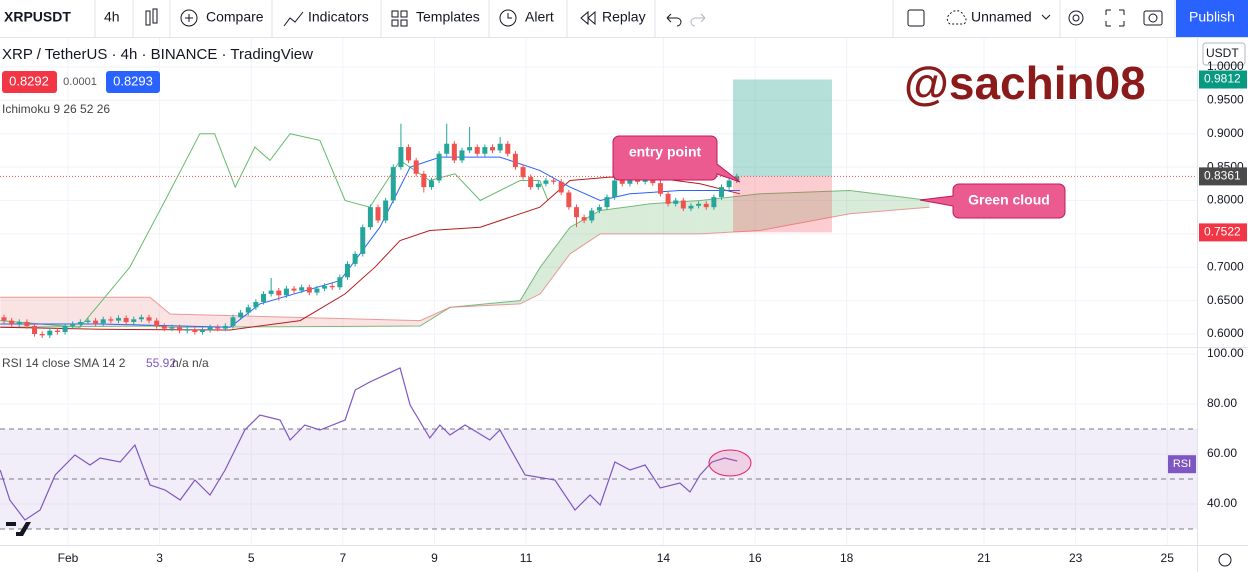 This screenshot has width=1248, height=572. What do you see at coordinates (448, 17) in the screenshot?
I see `templates-button: Templates` at bounding box center [448, 17].